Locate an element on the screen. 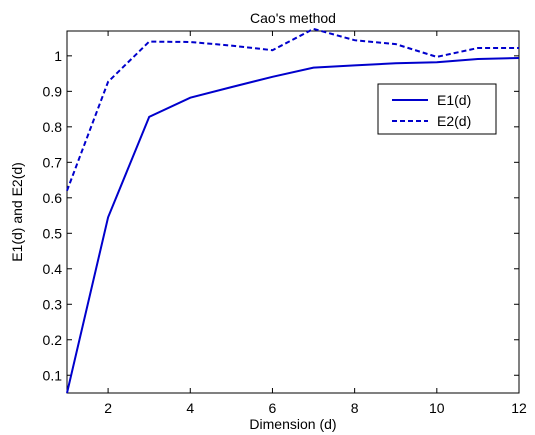 The height and width of the screenshot is (435, 535). x-tick-label: 6 is located at coordinates (273, 408).